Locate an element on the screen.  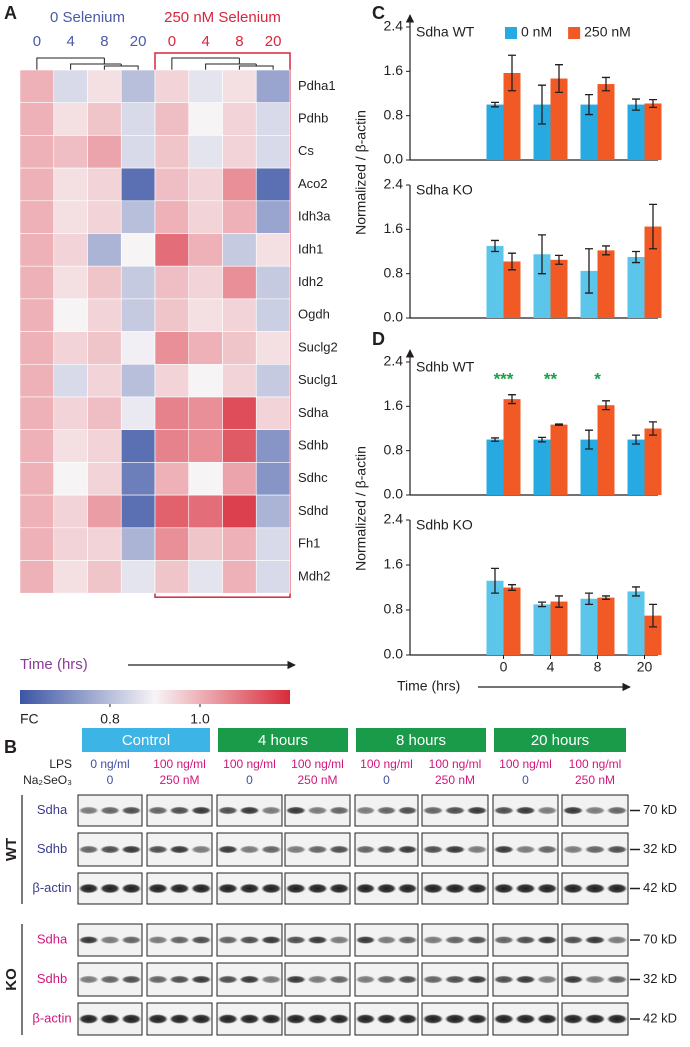
row-header: LPS is located at coordinates (60, 764).